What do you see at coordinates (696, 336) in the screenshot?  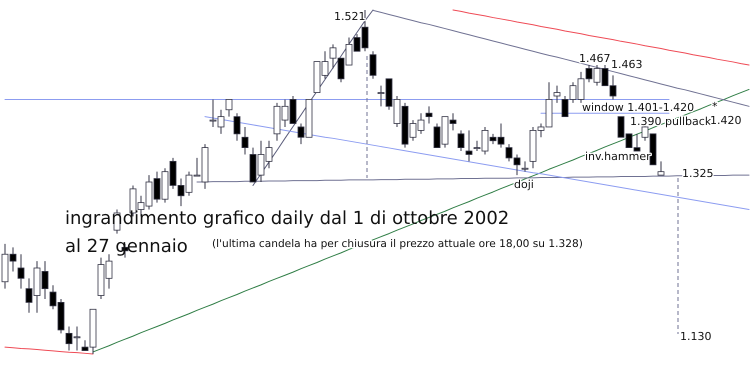 I see `annotation: 1.130` at bounding box center [696, 336].